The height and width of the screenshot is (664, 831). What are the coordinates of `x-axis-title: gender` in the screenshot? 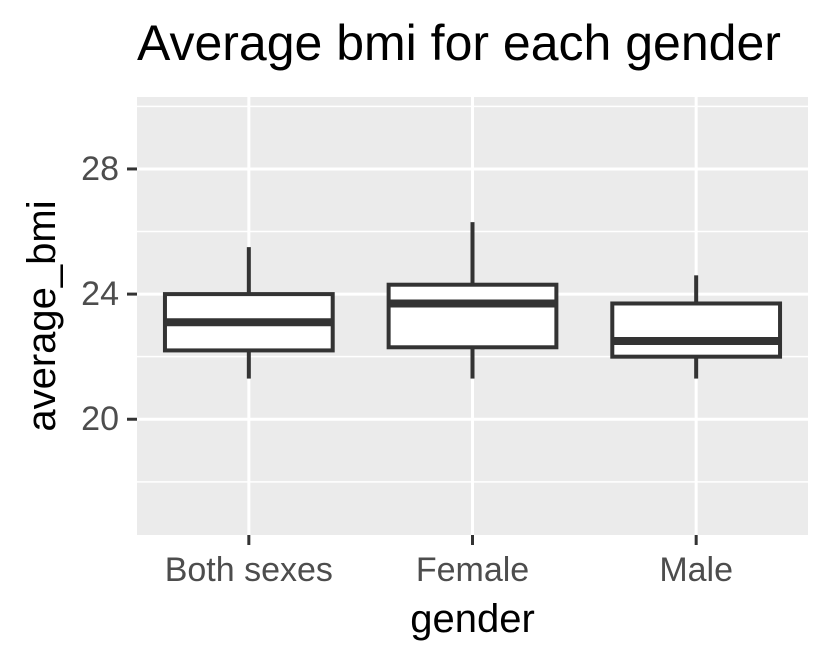 It's located at (472, 619).